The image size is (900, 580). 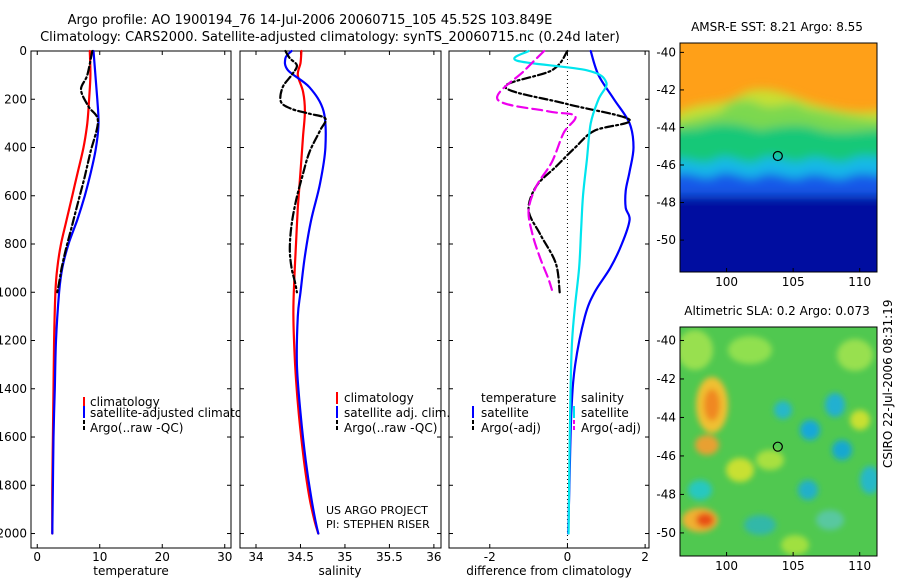 I want to click on series-line-satellite-adjusted-climatology, so click(x=75, y=292).